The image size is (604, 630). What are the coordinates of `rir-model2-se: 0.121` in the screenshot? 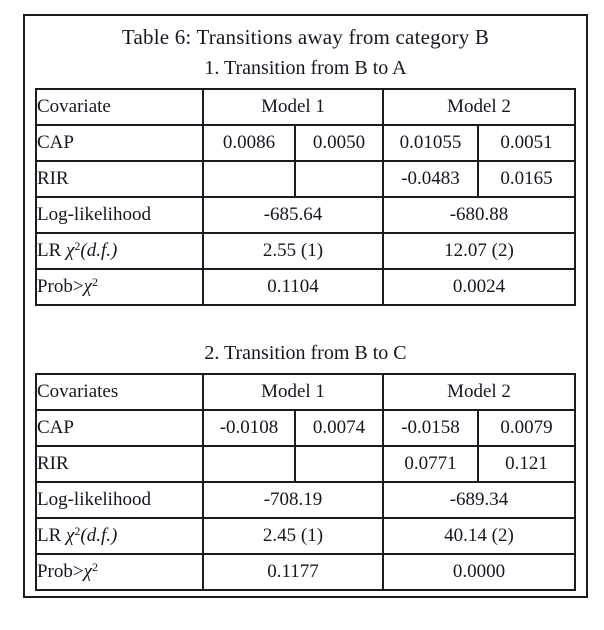 It's located at (526, 464).